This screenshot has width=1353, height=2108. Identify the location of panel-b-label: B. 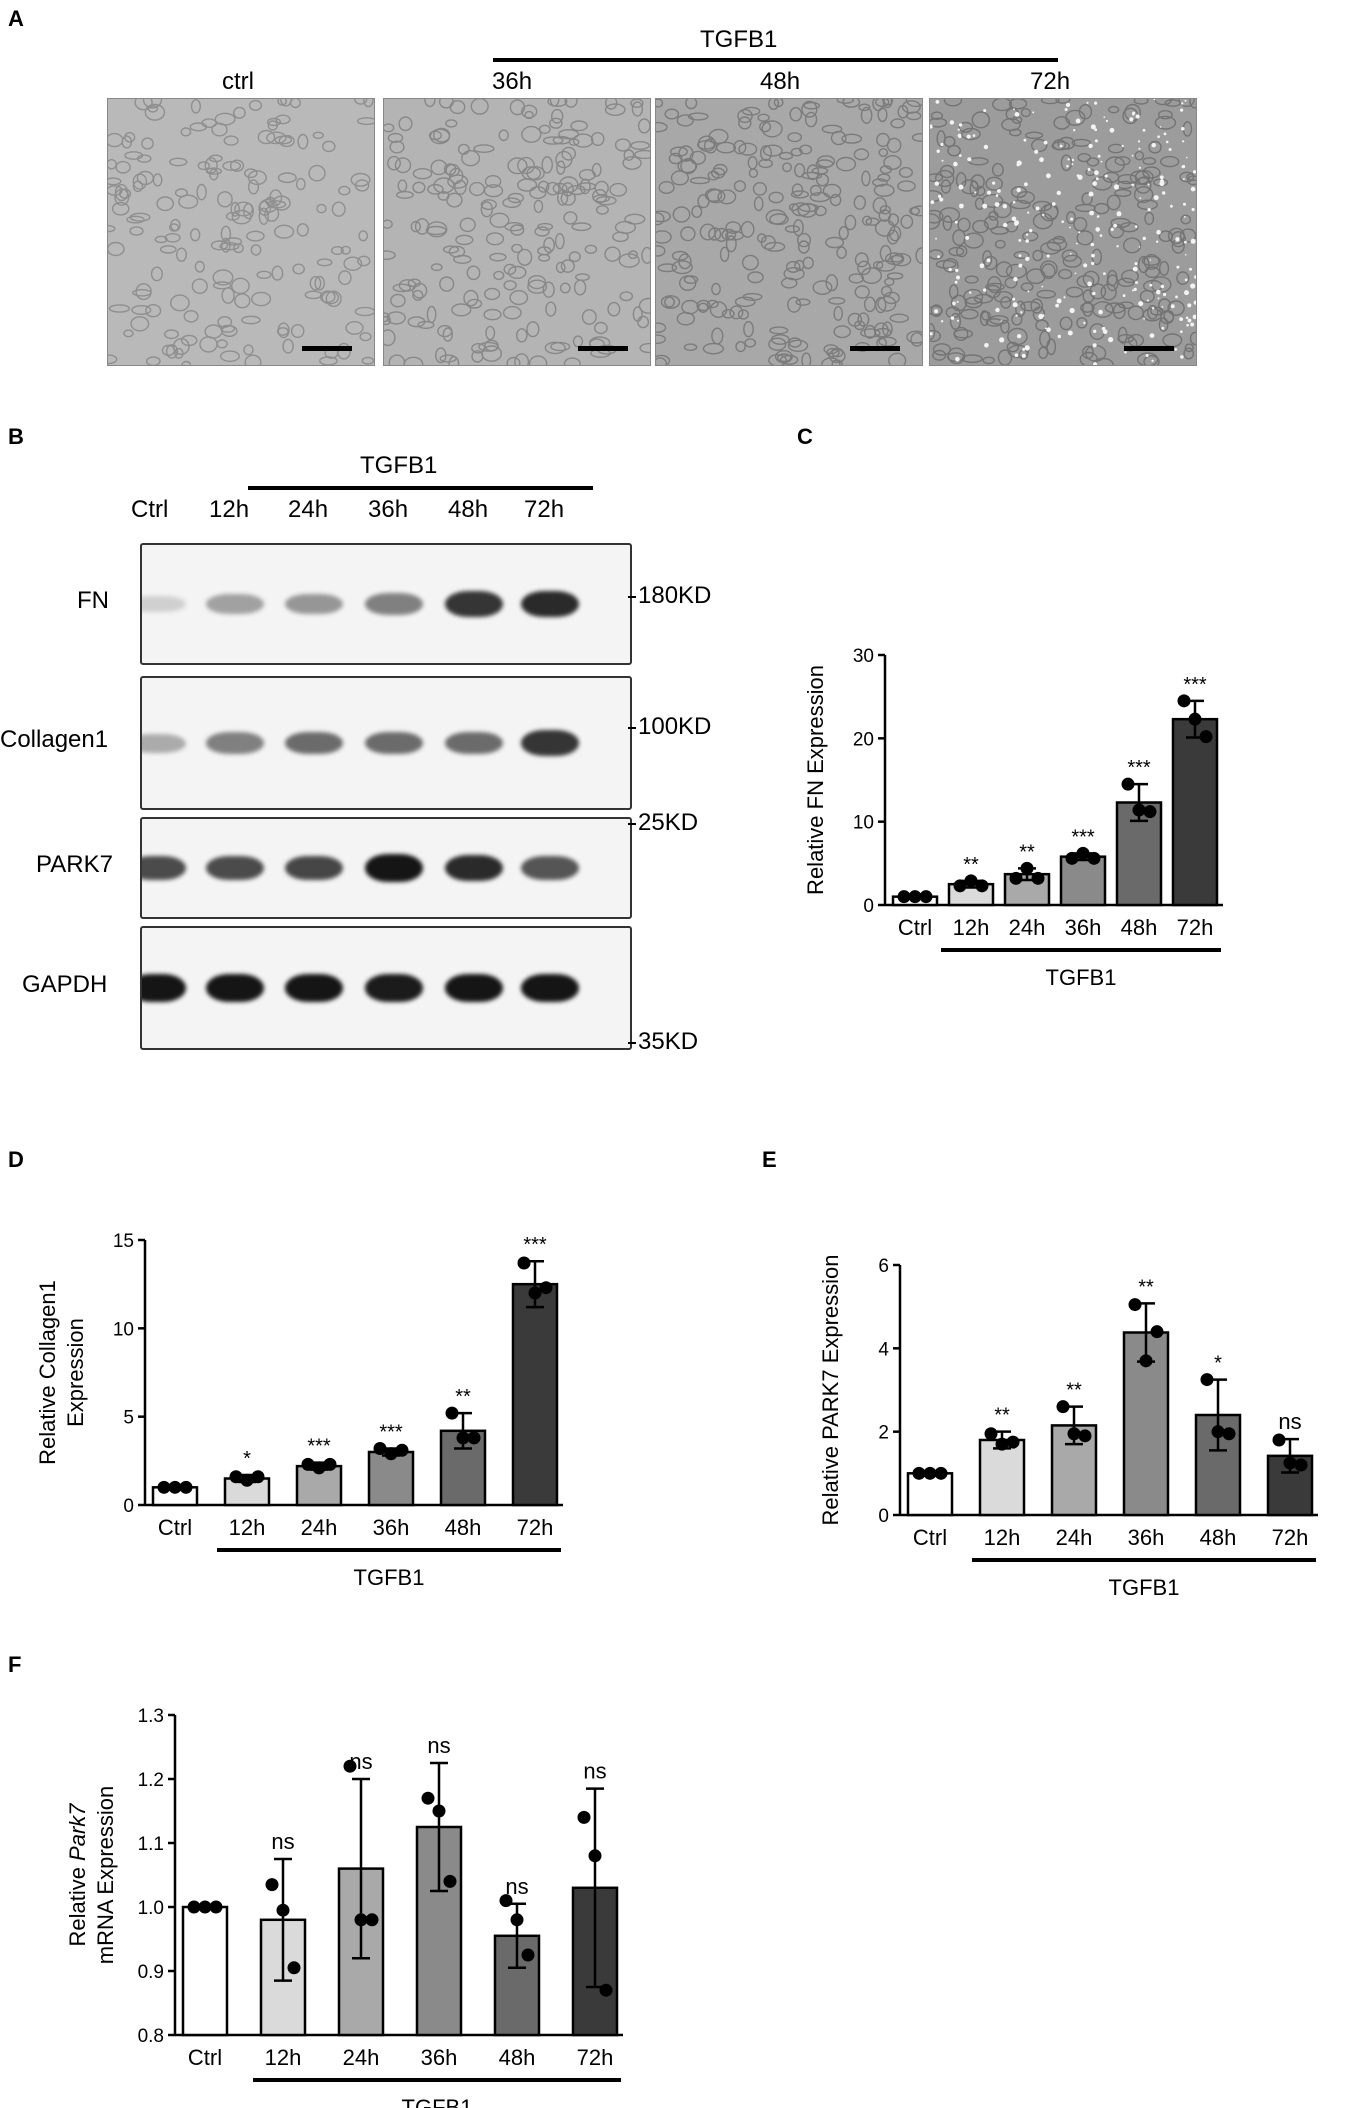
(16, 436).